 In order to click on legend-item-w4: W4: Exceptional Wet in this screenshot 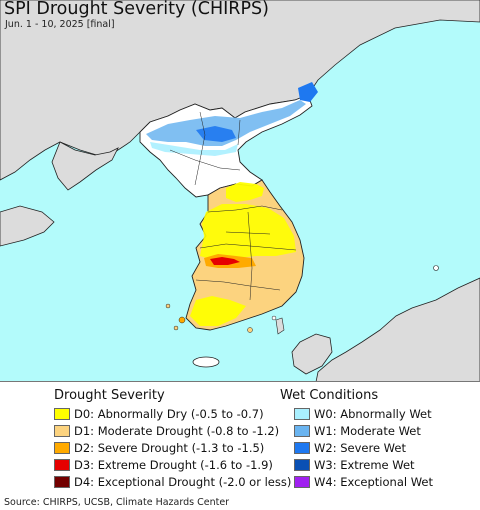, I will do `click(363, 481)`.